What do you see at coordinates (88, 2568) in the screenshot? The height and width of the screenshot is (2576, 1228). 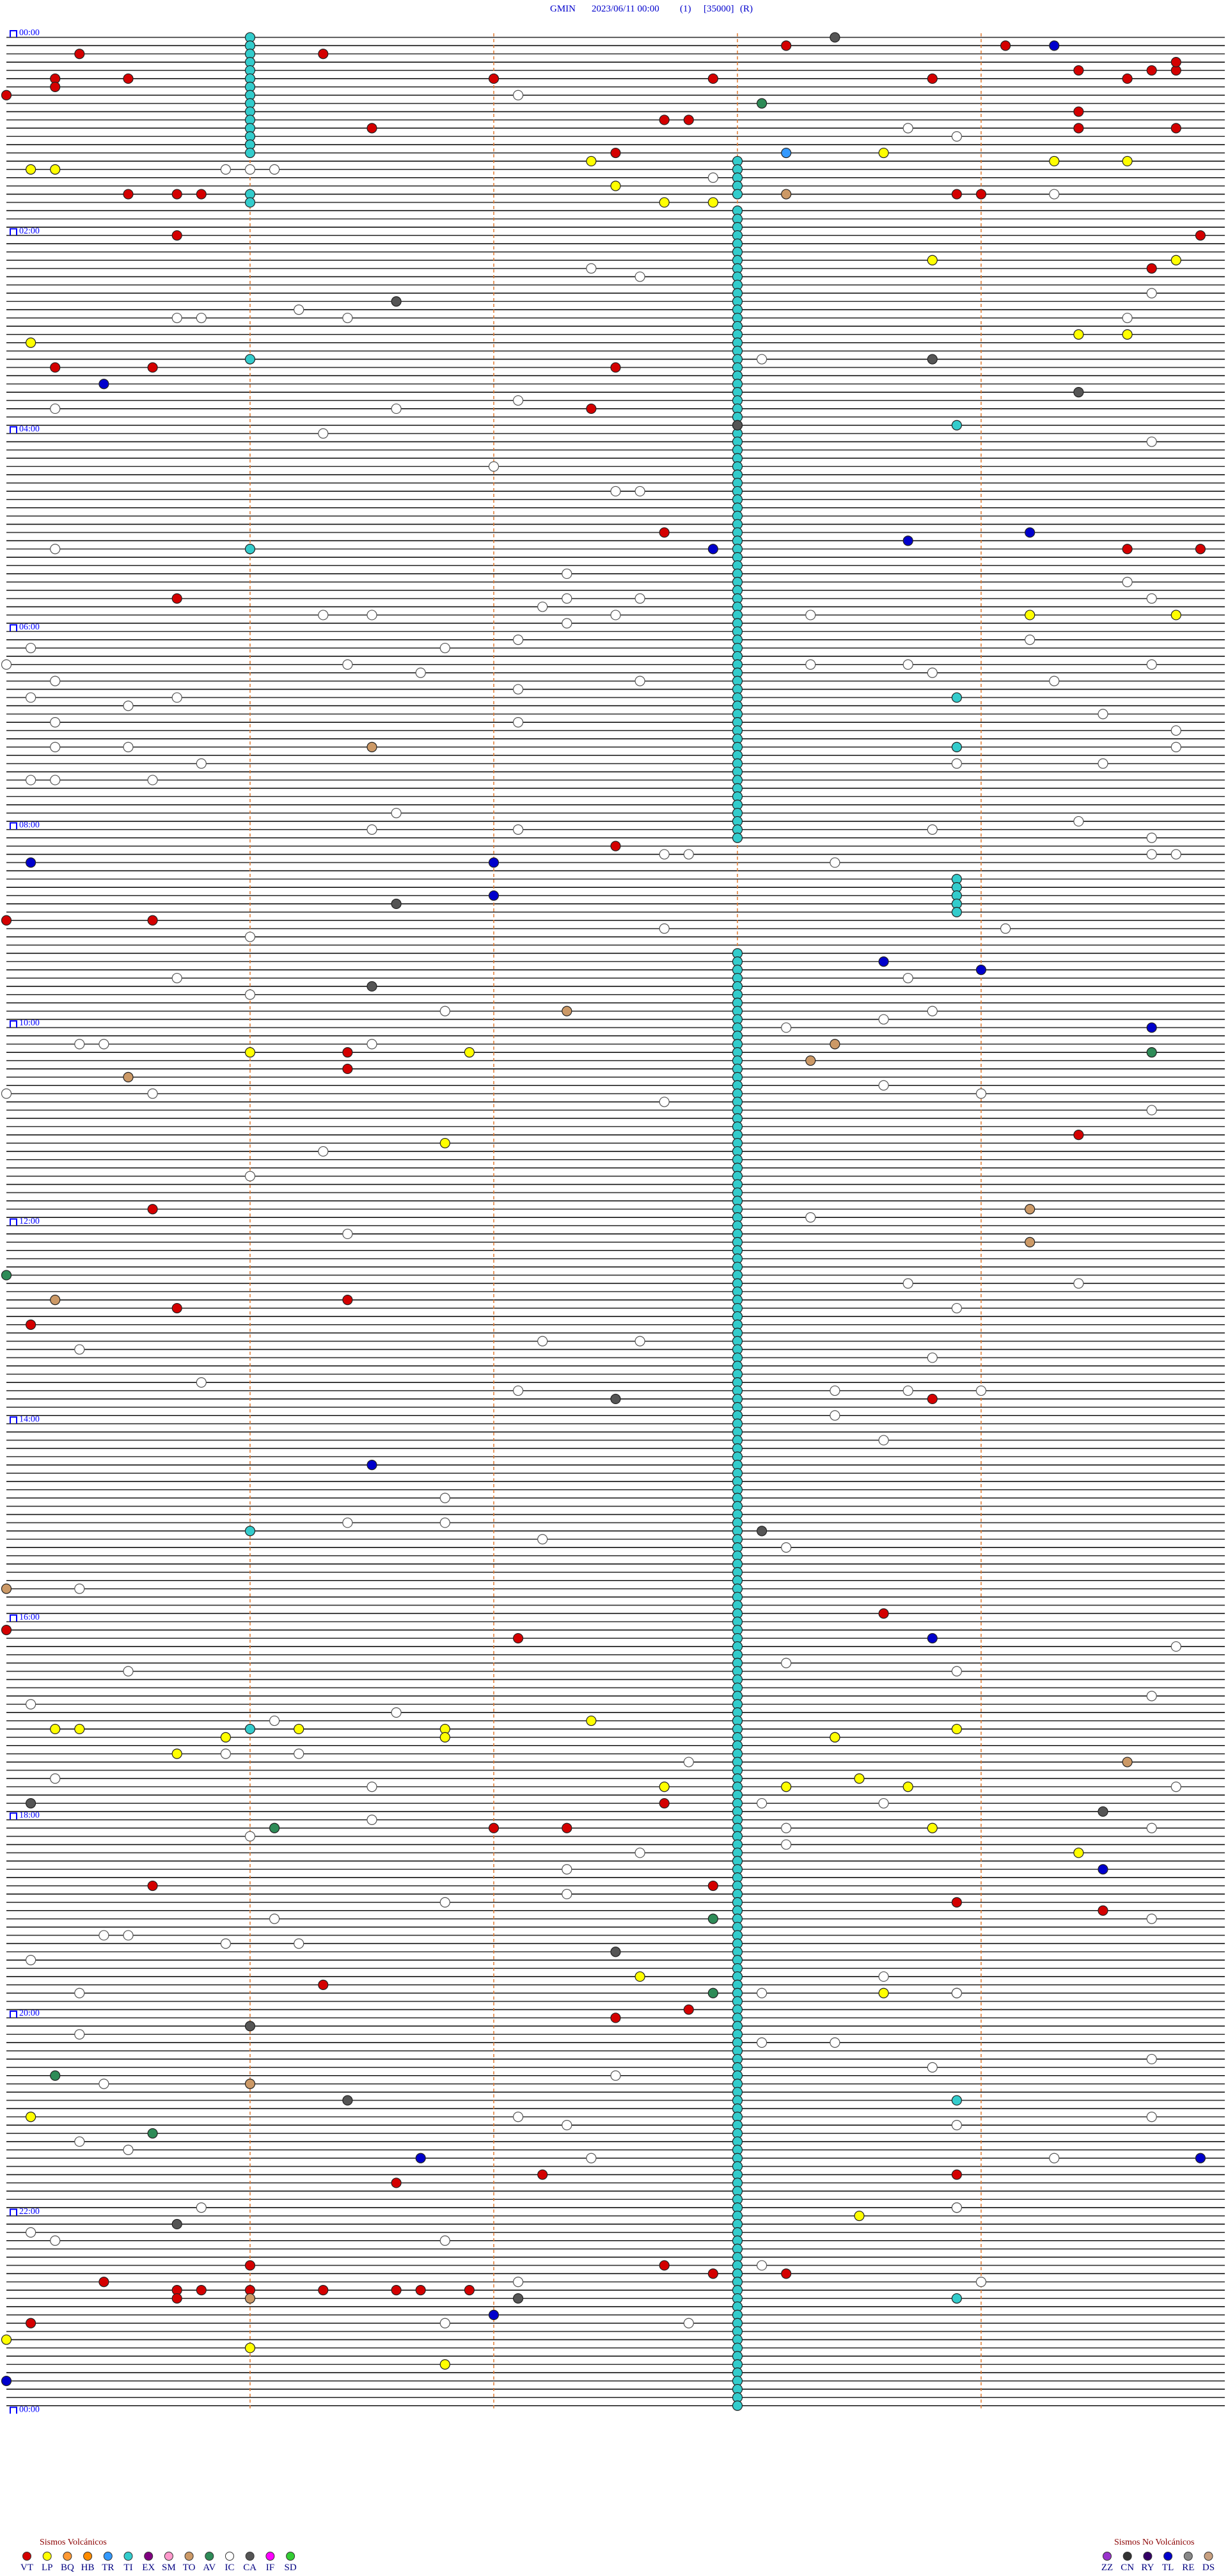 I see `legend-code: HB` at bounding box center [88, 2568].